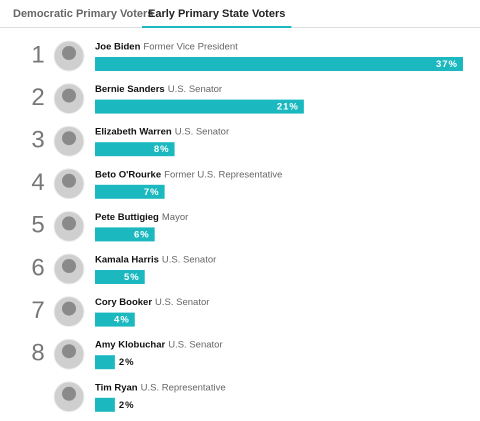 The height and width of the screenshot is (421, 480). What do you see at coordinates (142, 234) in the screenshot?
I see `value-label: 6%` at bounding box center [142, 234].